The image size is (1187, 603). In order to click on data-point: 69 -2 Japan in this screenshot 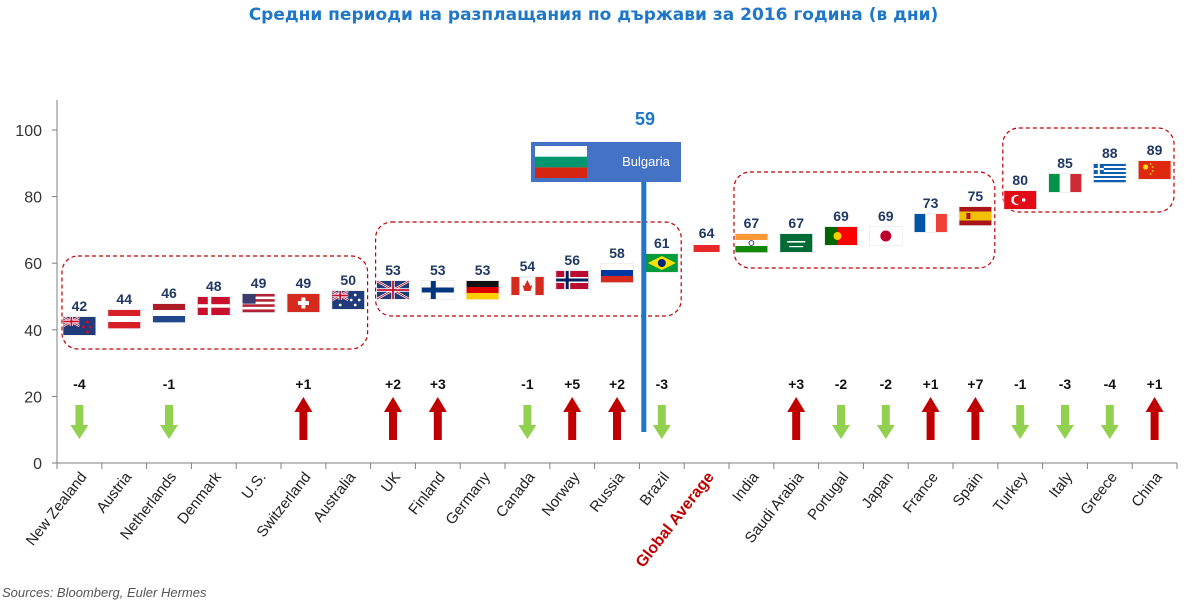, I will do `click(880, 360)`.